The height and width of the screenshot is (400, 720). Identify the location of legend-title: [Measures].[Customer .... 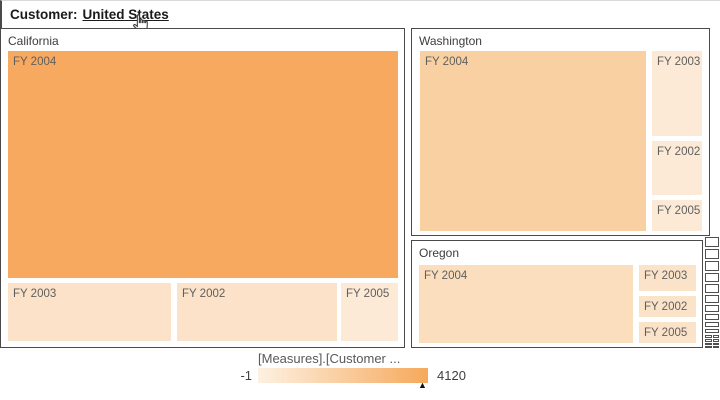
(329, 358).